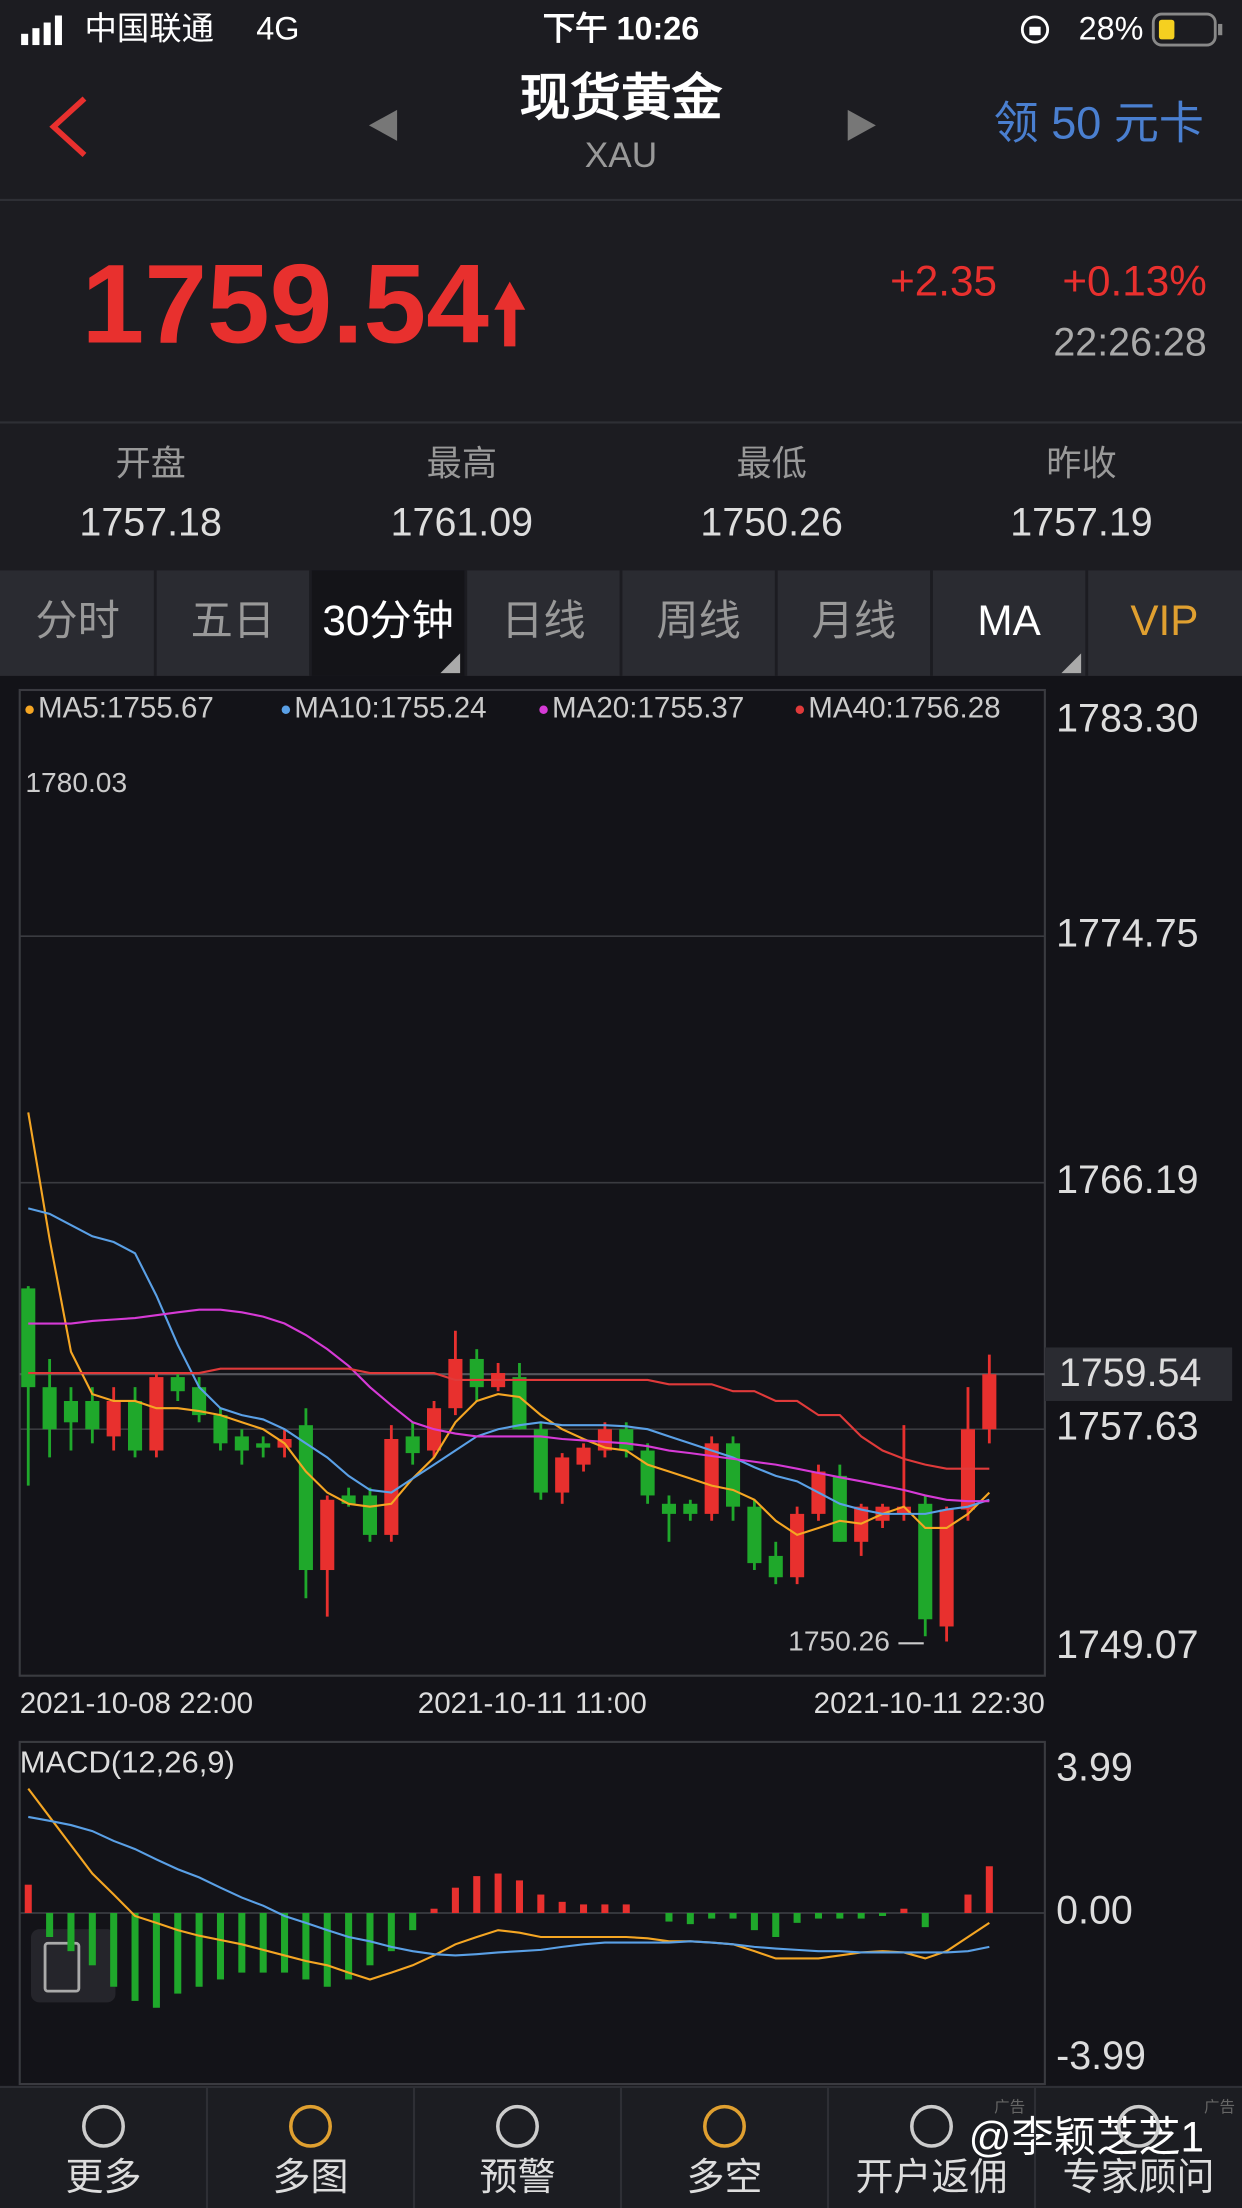  Describe the element at coordinates (126, 708) in the screenshot. I see `legend-label: MA5:1755.67` at that location.